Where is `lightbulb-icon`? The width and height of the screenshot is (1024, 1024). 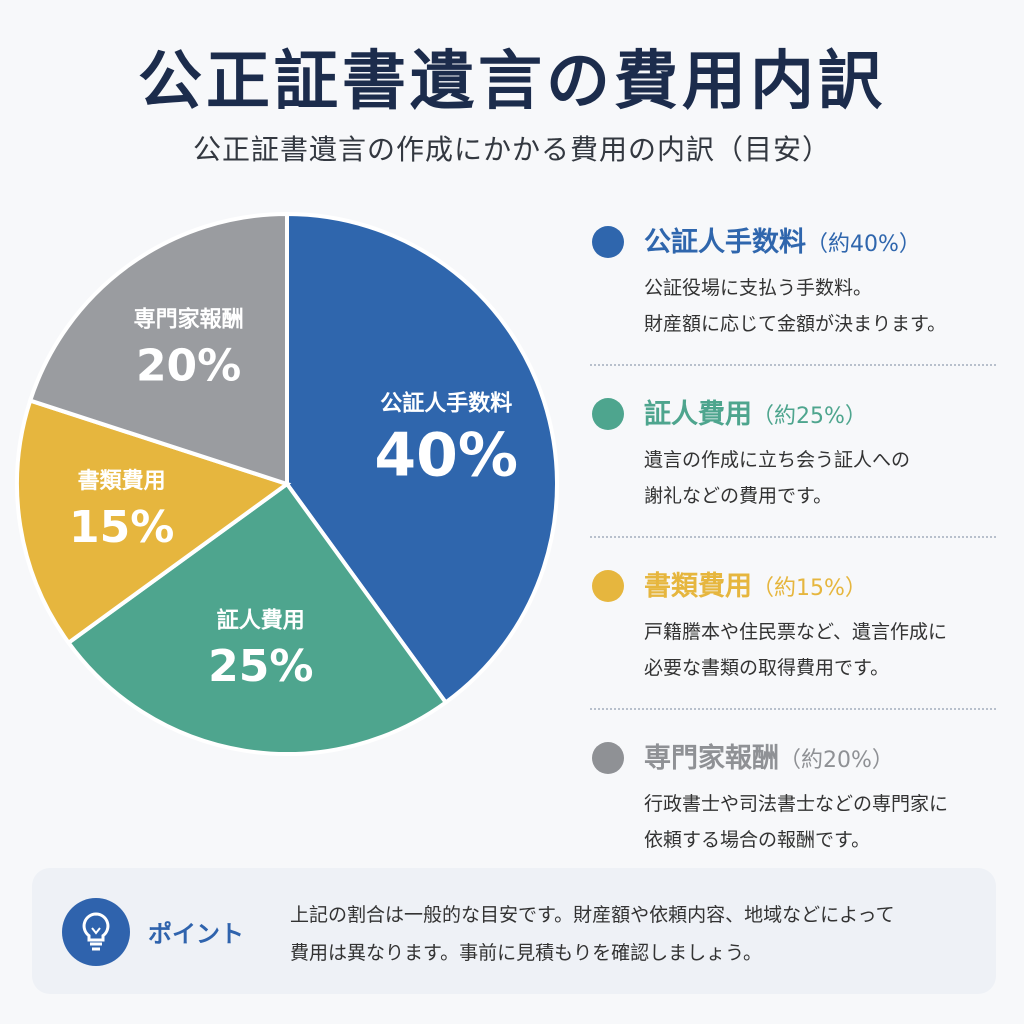
lightbulb-icon is located at coordinates (96, 932).